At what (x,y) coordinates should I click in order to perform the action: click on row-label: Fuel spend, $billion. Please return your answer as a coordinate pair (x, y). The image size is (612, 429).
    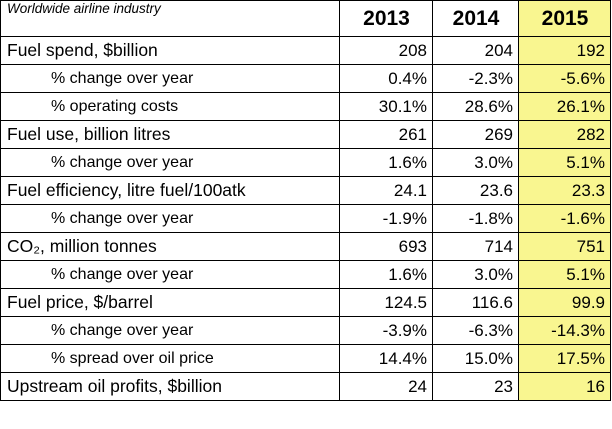
    Looking at the image, I should click on (170, 50).